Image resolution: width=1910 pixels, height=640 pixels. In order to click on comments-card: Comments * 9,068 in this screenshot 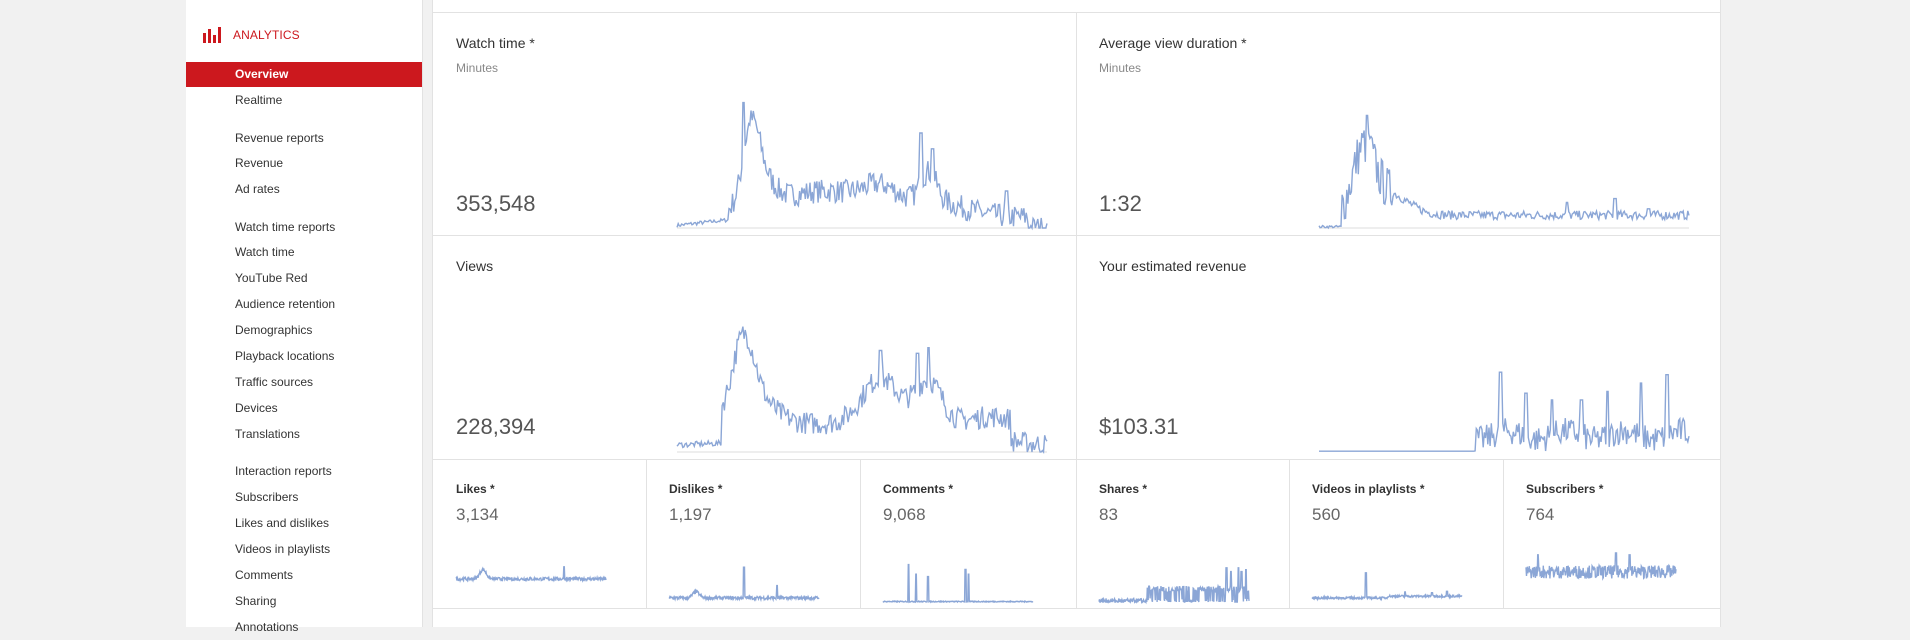, I will do `click(968, 533)`.